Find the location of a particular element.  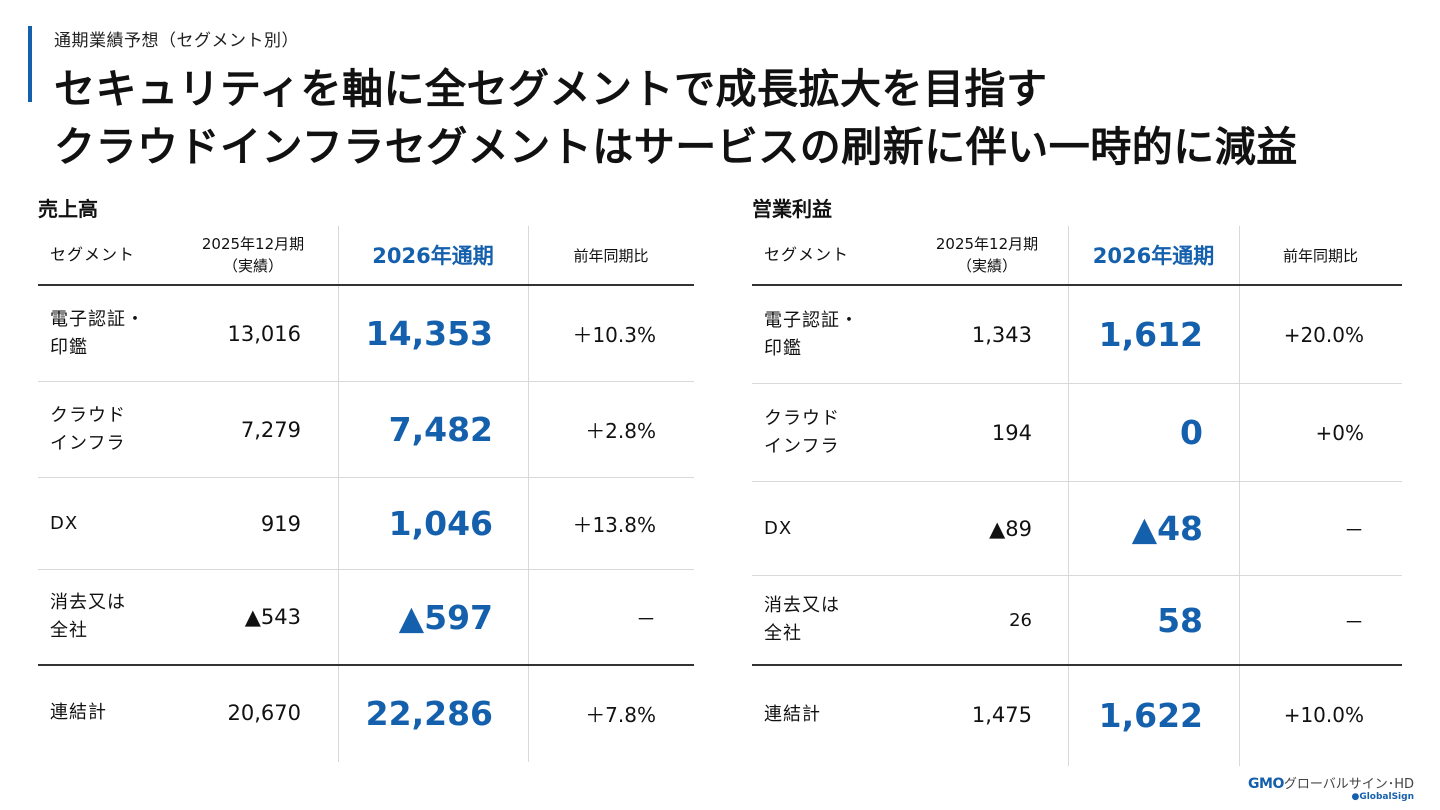

current-value: ▲48 is located at coordinates (1167, 528).